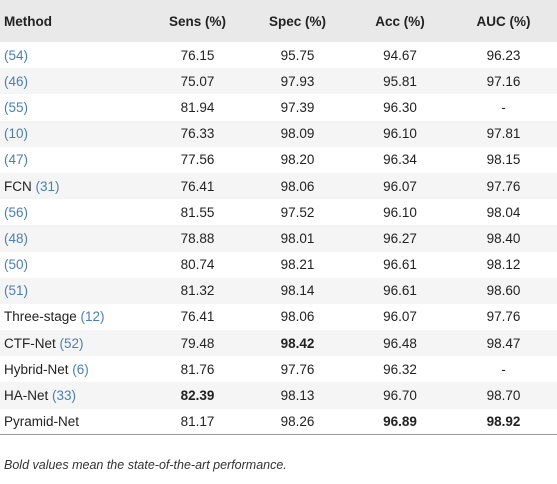 Image resolution: width=557 pixels, height=484 pixels. I want to click on reference-link: (55), so click(16, 107).